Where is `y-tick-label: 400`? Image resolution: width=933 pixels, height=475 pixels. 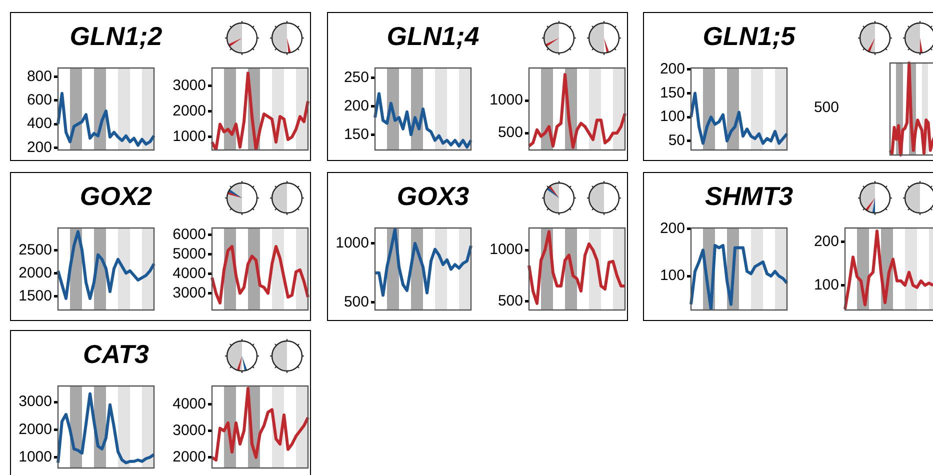 y-tick-label: 400 is located at coordinates (39, 123).